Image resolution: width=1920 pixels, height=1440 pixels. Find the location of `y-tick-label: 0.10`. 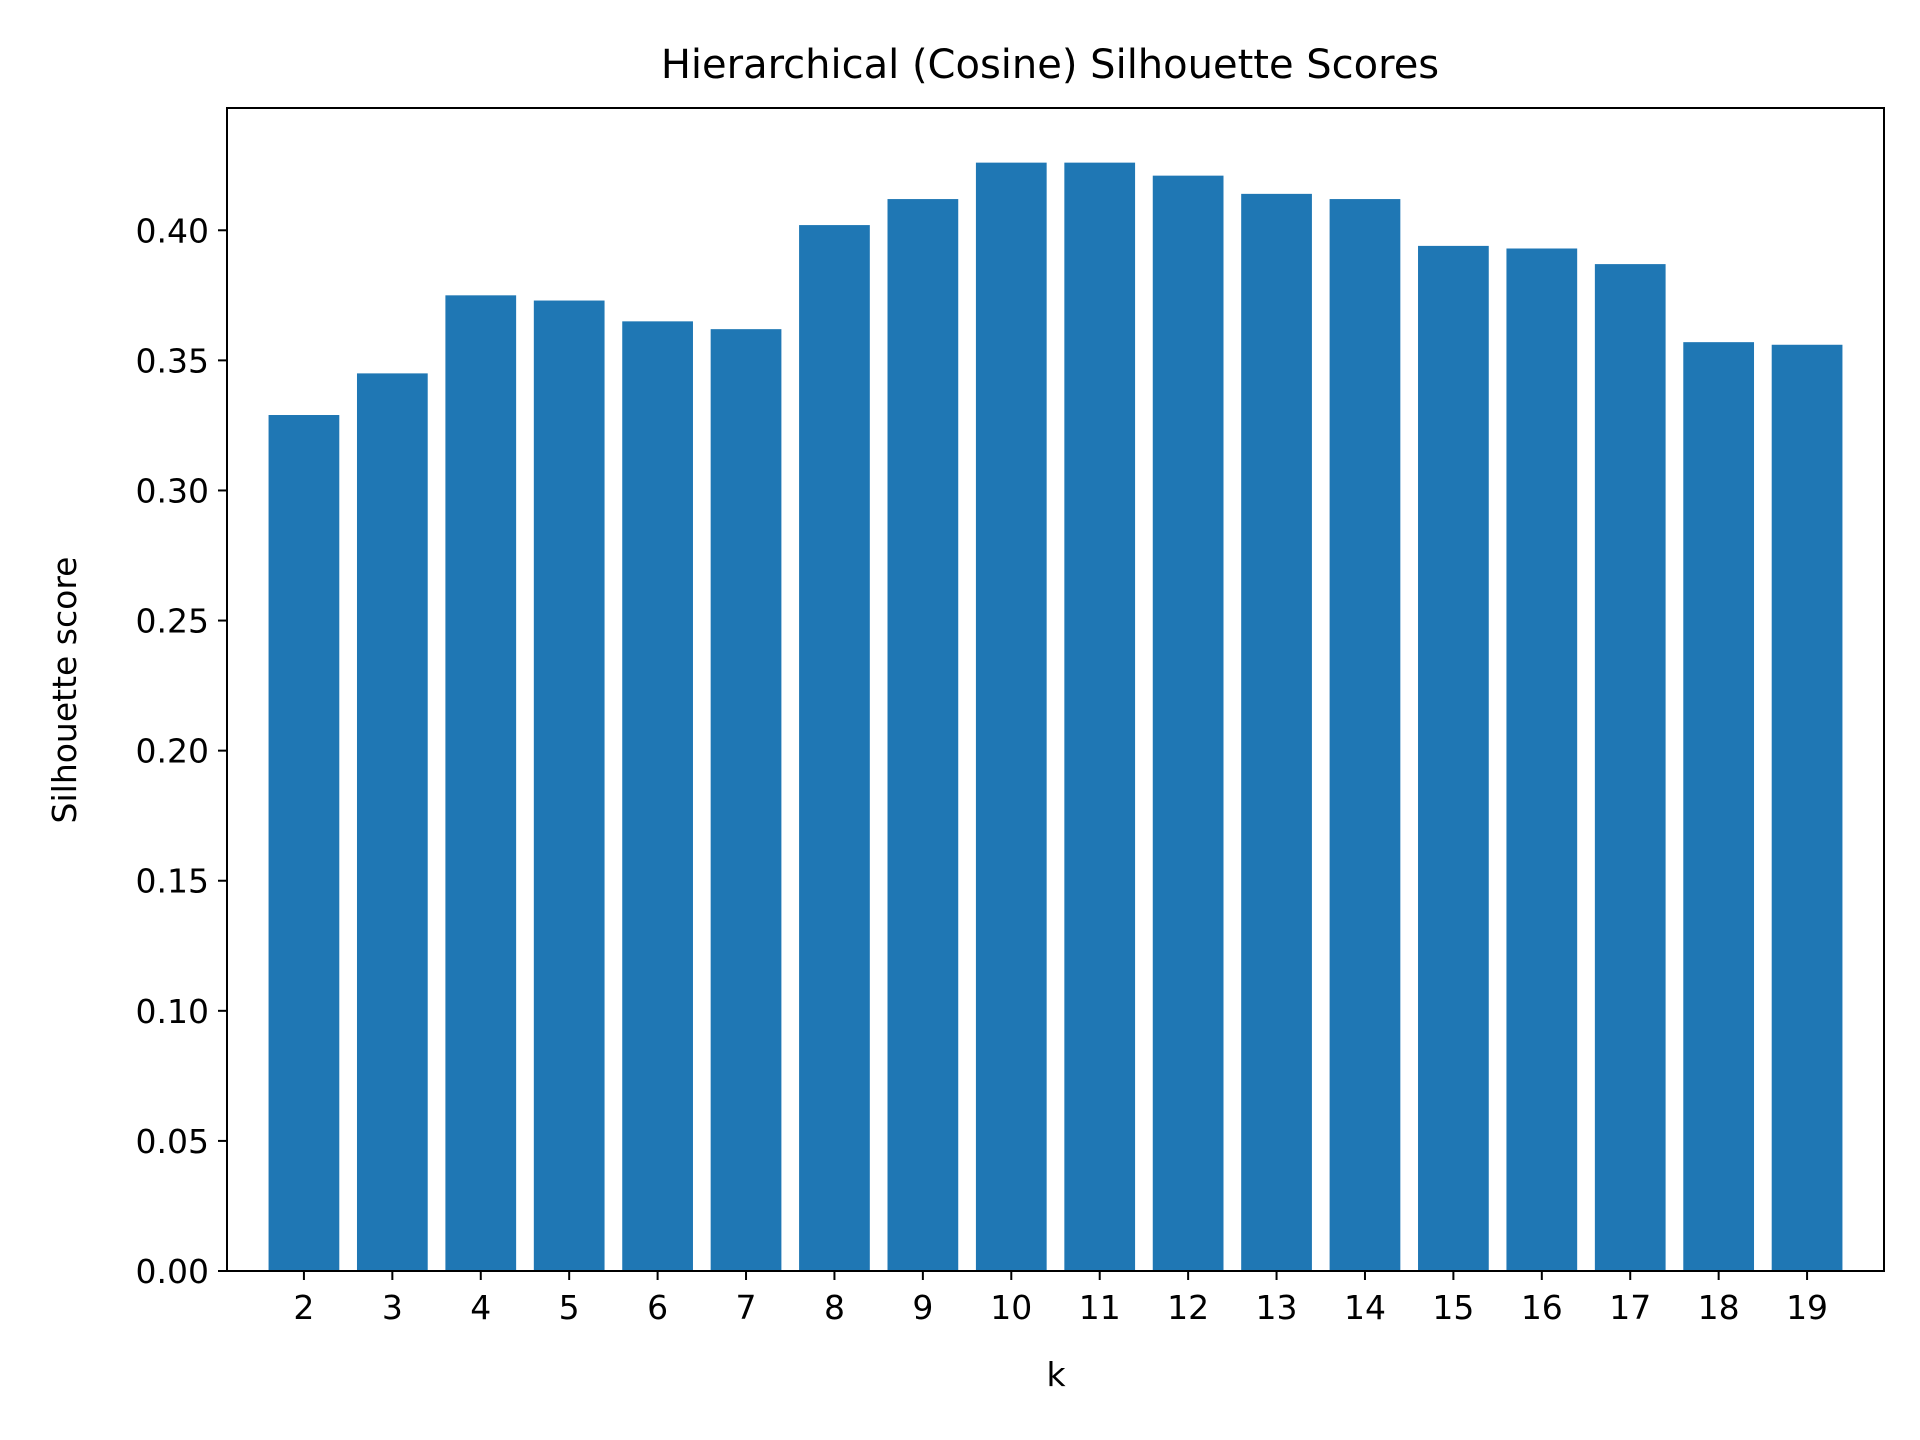

y-tick-label: 0.10 is located at coordinates (172, 1011).